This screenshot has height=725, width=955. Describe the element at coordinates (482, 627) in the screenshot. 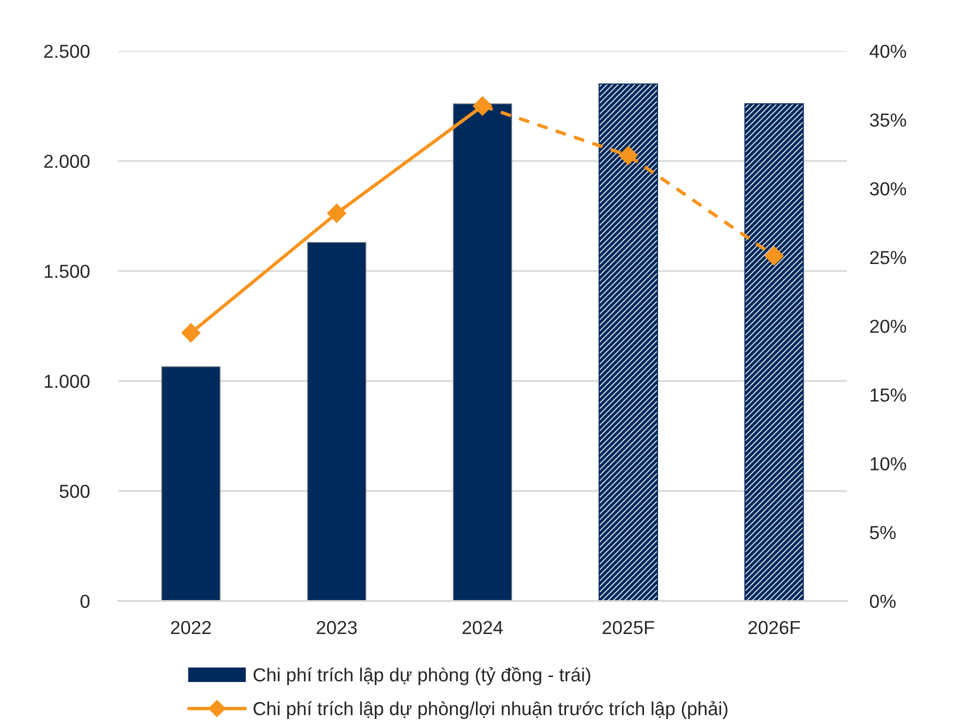

I see `x-tick-label: 2024` at that location.